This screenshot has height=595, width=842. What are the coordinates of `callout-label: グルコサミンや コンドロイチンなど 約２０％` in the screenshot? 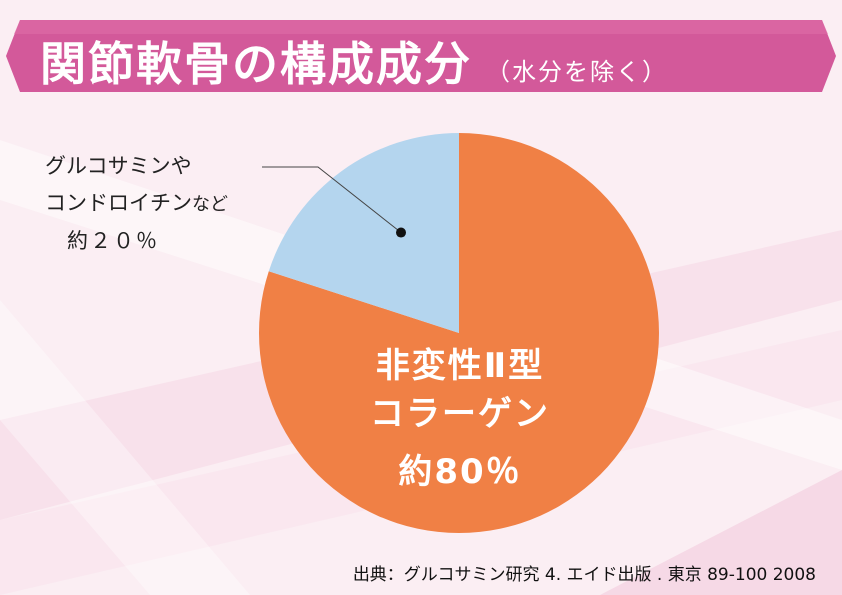 It's located at (136, 204).